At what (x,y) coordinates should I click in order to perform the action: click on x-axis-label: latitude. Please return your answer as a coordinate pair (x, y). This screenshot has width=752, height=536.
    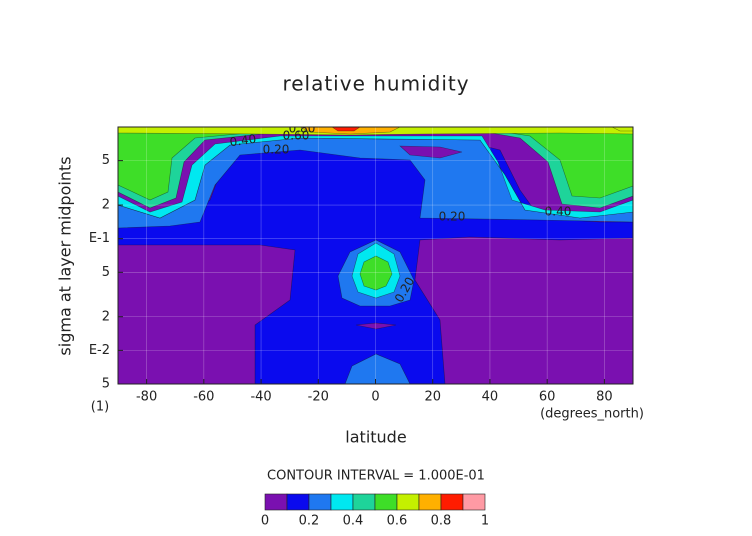
    Looking at the image, I should click on (375, 437).